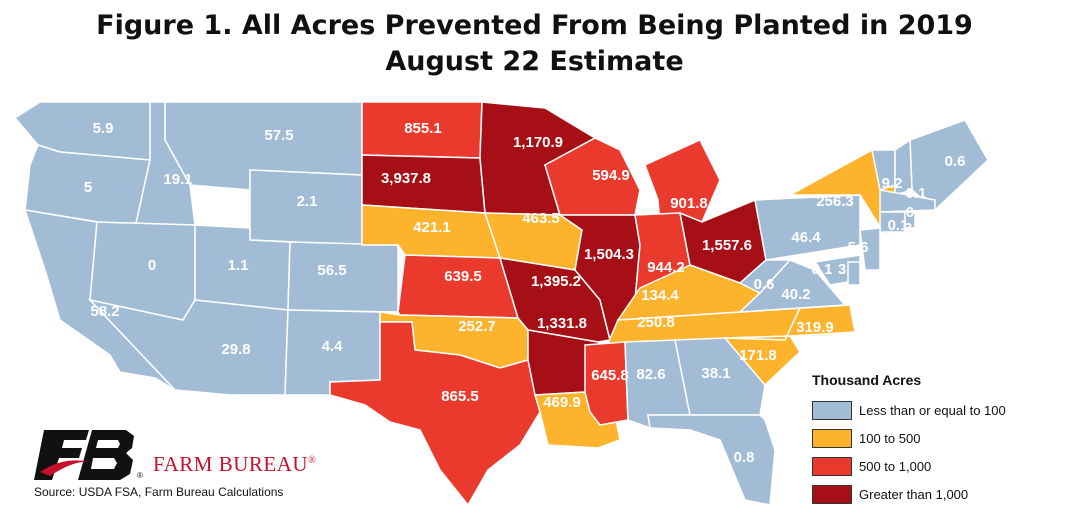 This screenshot has height=521, width=1069. What do you see at coordinates (307, 201) in the screenshot?
I see `state-label-wy: 2.1` at bounding box center [307, 201].